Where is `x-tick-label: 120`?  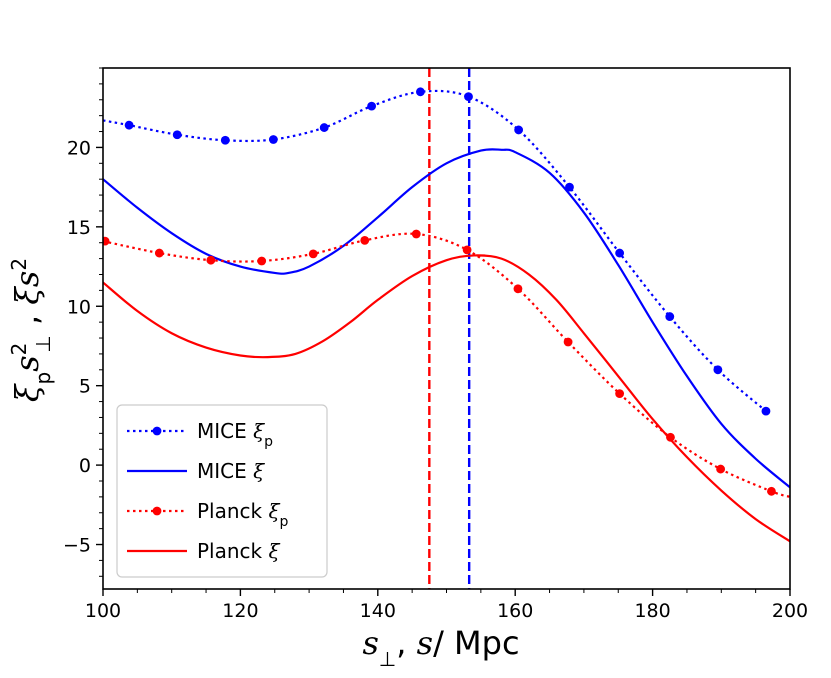
x-tick-label: 120 is located at coordinates (240, 611).